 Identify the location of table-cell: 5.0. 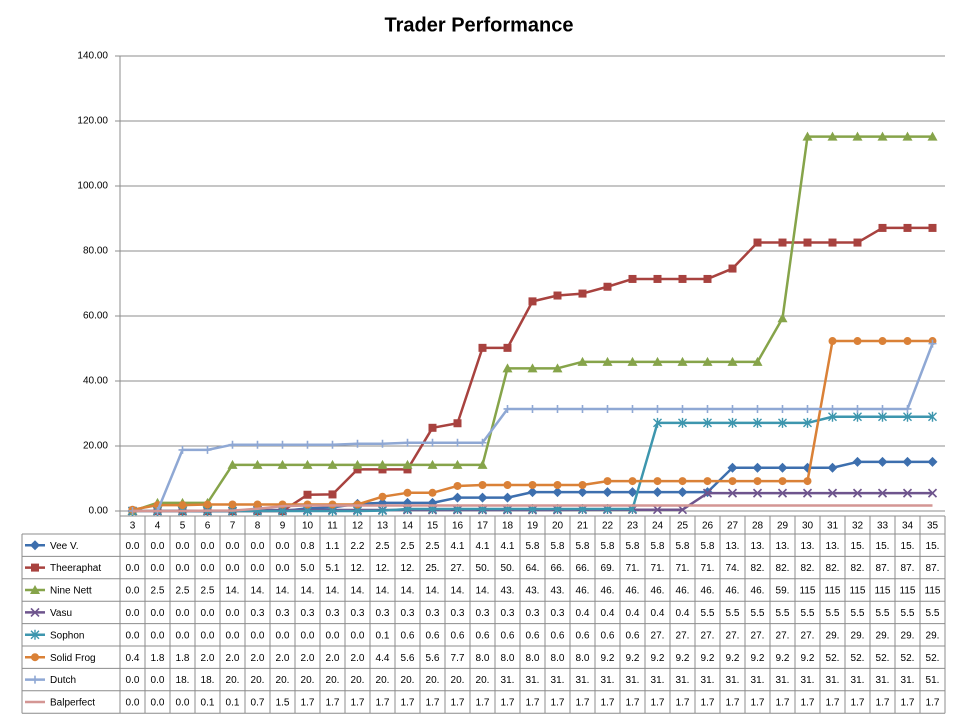
(308, 568).